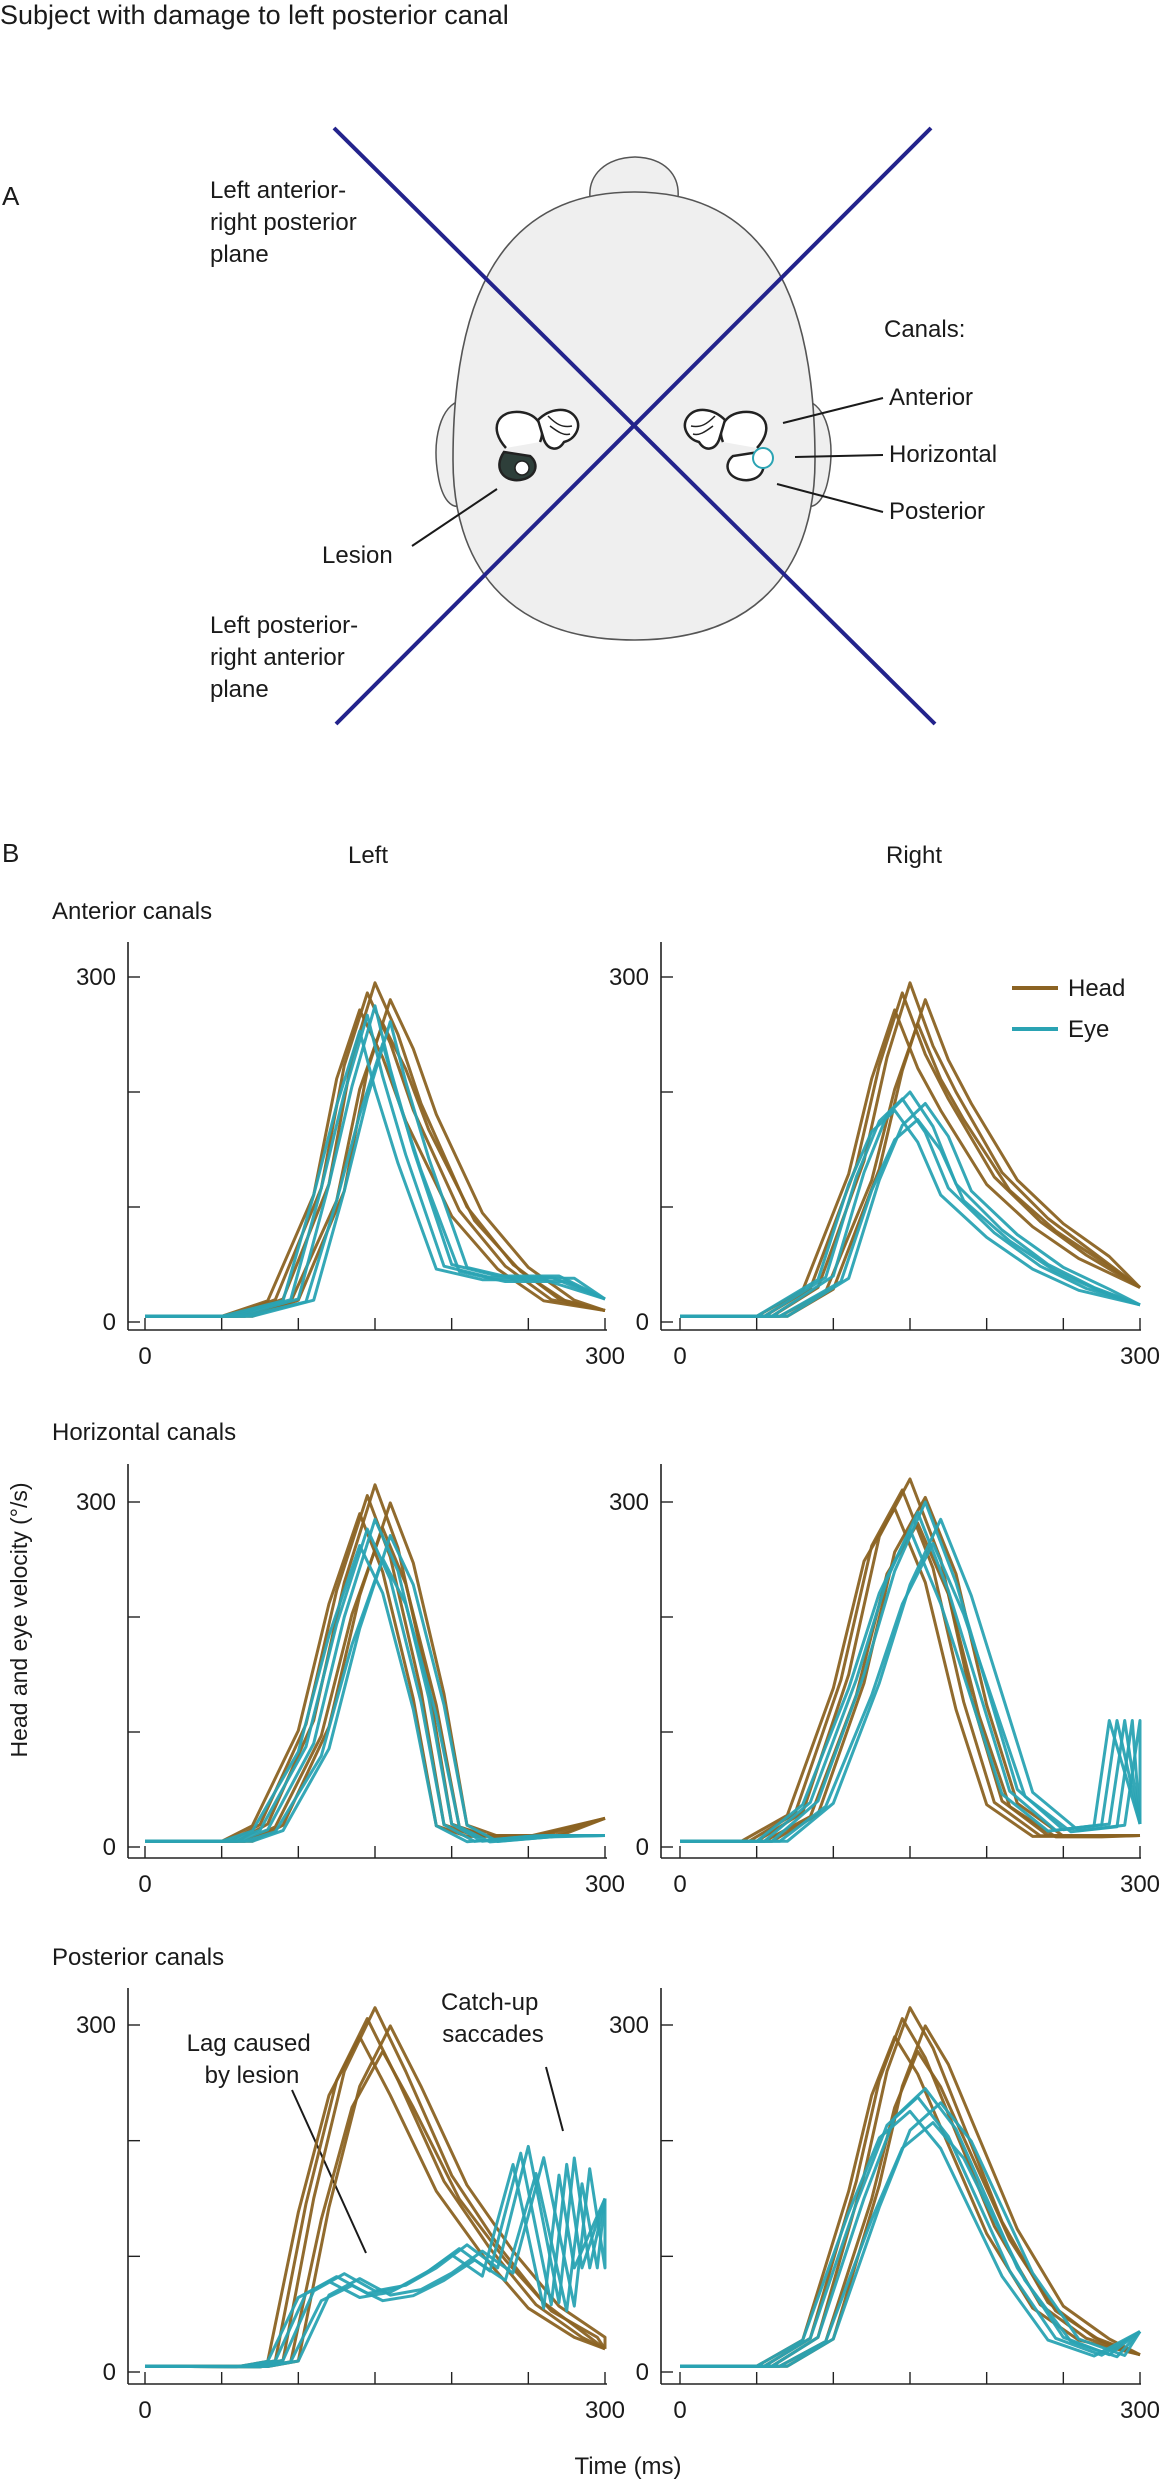  I want to click on head-diagram, so click(633, 398).